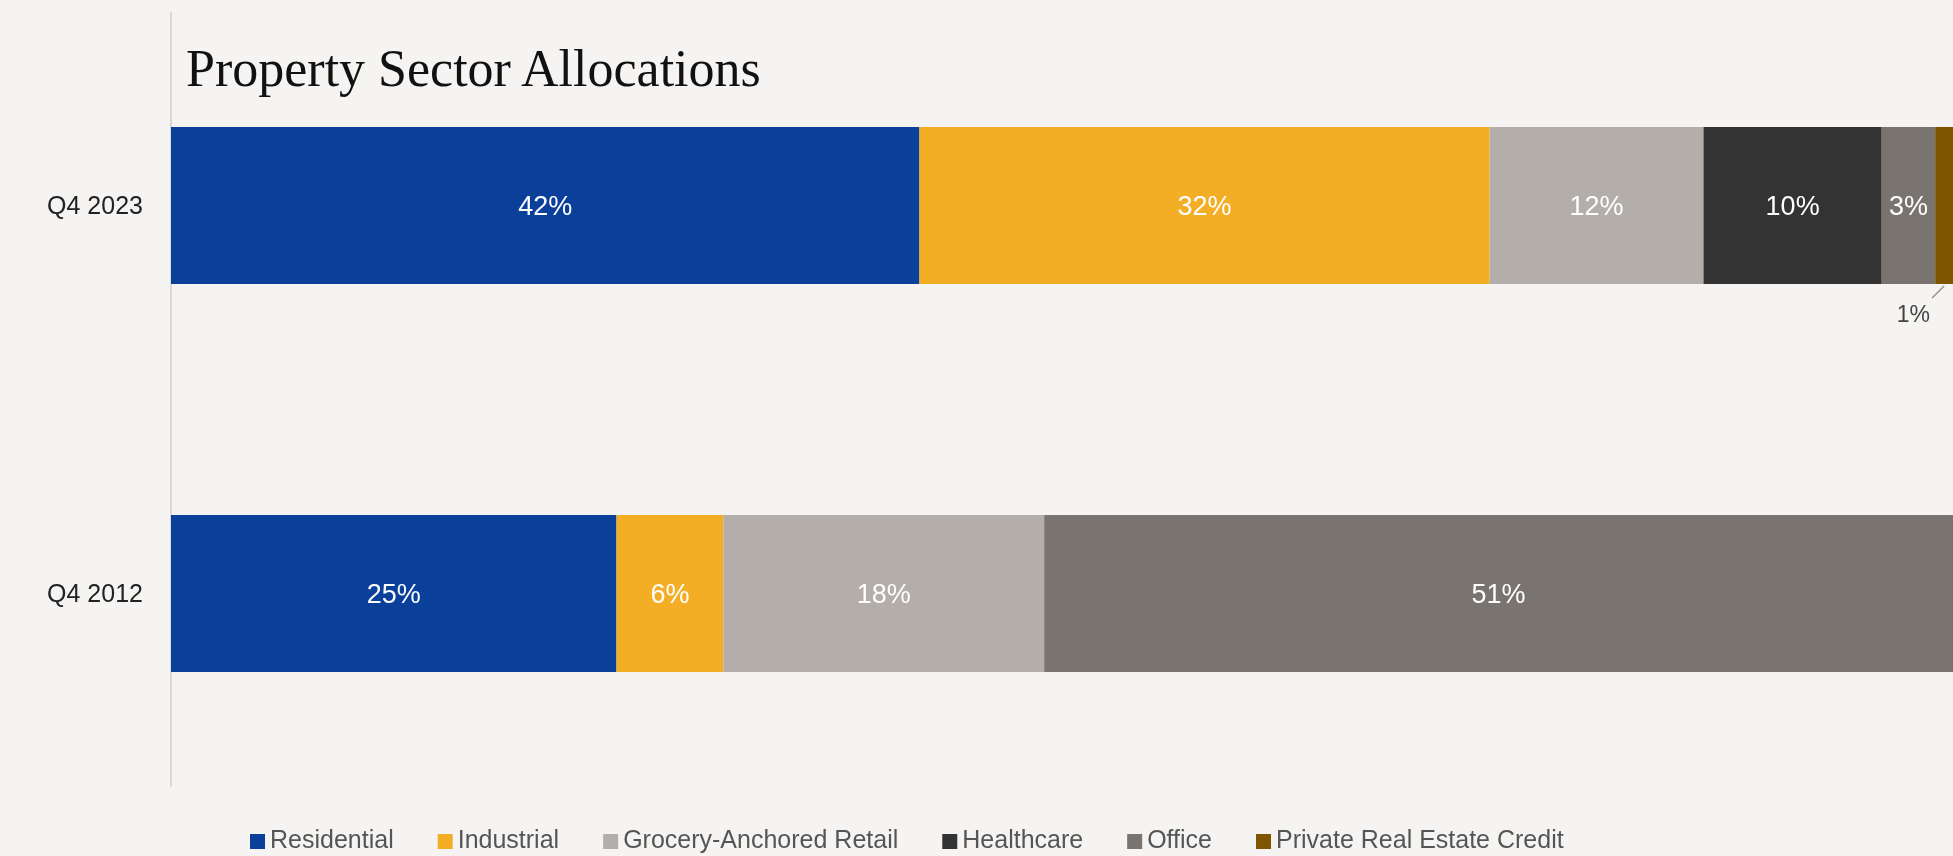 Image resolution: width=1953 pixels, height=856 pixels. I want to click on legend-label: Healthcare, so click(1023, 839).